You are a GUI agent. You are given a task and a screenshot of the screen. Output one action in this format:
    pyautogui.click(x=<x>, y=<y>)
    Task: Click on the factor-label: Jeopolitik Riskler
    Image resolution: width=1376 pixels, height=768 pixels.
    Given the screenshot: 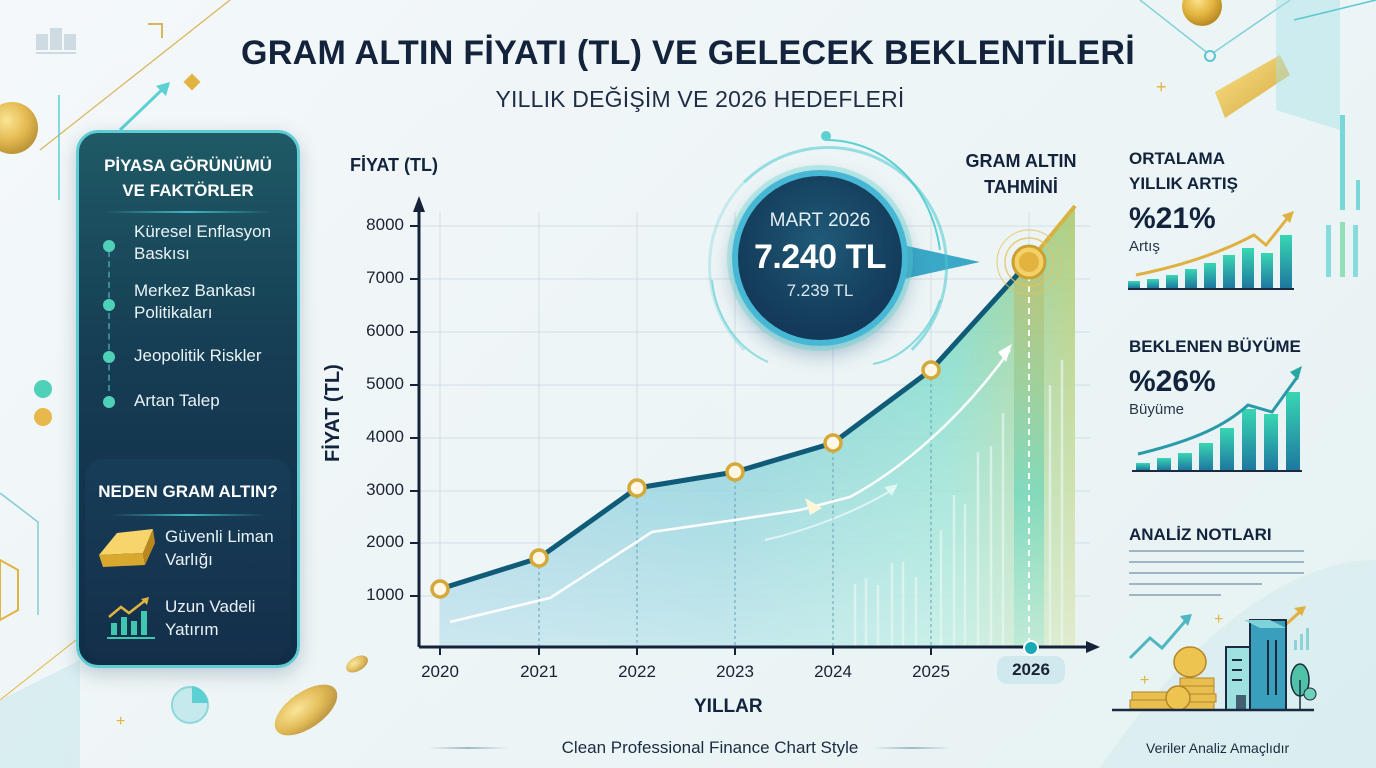 What is the action you would take?
    pyautogui.click(x=198, y=355)
    